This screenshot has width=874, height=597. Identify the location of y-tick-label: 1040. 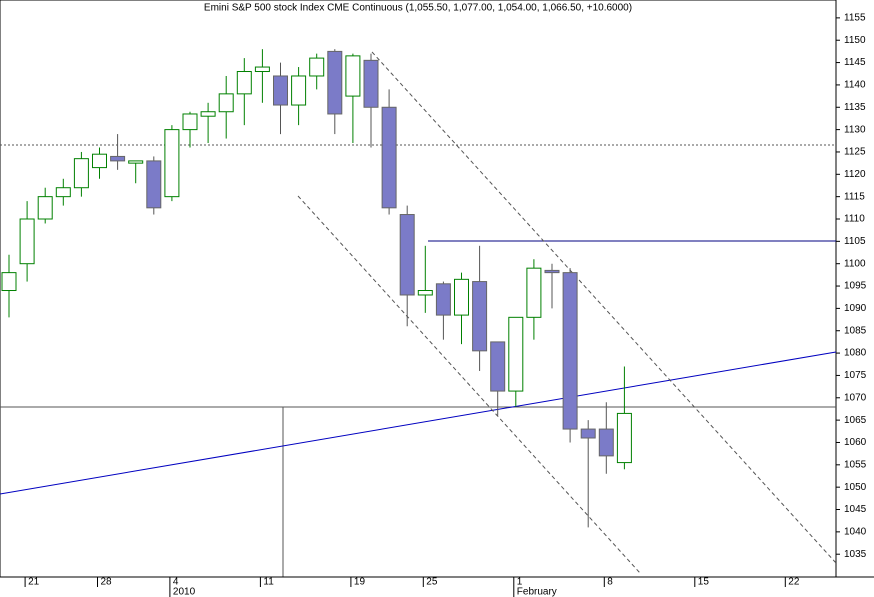
(855, 531).